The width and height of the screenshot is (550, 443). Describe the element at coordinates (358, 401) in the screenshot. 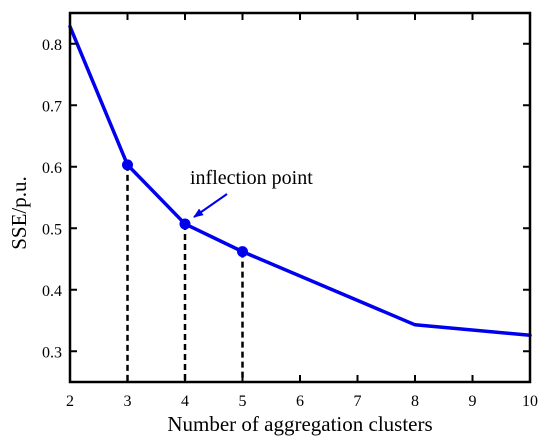

I see `x-tick-label: 7` at that location.